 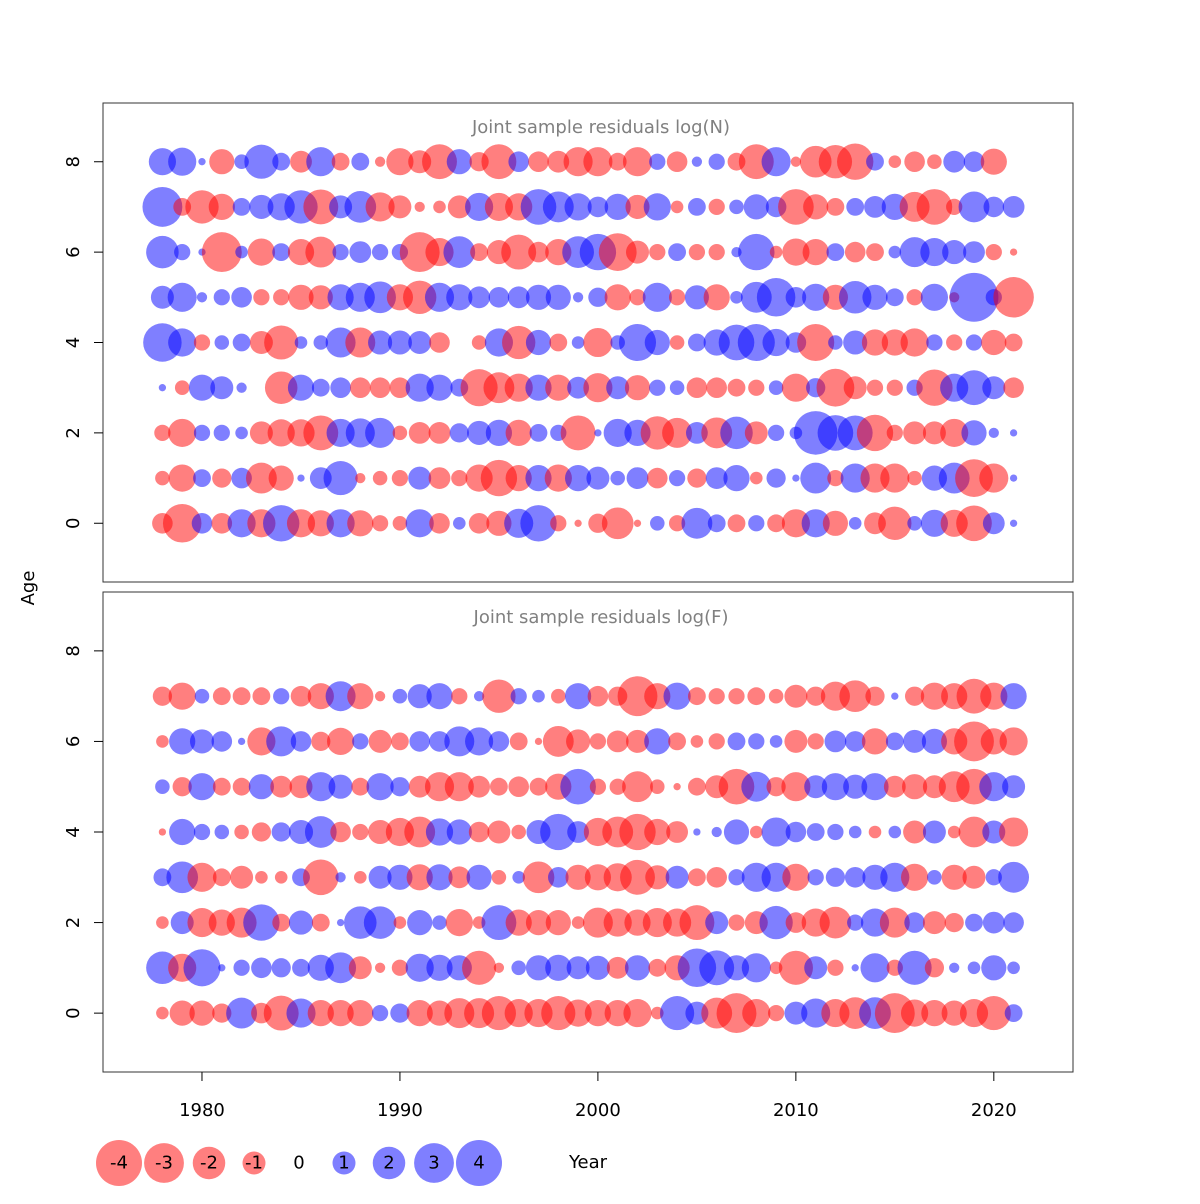 What do you see at coordinates (588, 1162) in the screenshot?
I see `x-axis-label: Year` at bounding box center [588, 1162].